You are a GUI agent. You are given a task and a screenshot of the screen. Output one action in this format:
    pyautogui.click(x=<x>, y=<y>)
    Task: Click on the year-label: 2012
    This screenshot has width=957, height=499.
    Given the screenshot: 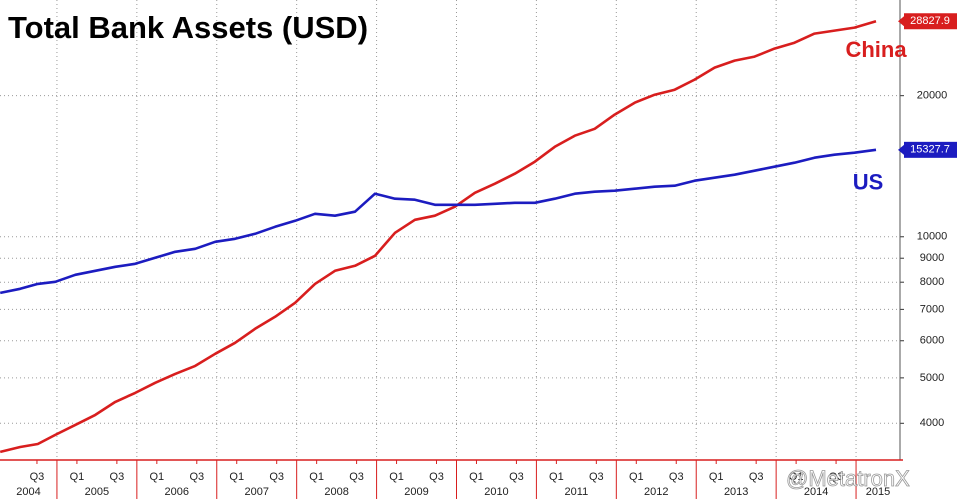 What is the action you would take?
    pyautogui.click(x=656, y=492)
    